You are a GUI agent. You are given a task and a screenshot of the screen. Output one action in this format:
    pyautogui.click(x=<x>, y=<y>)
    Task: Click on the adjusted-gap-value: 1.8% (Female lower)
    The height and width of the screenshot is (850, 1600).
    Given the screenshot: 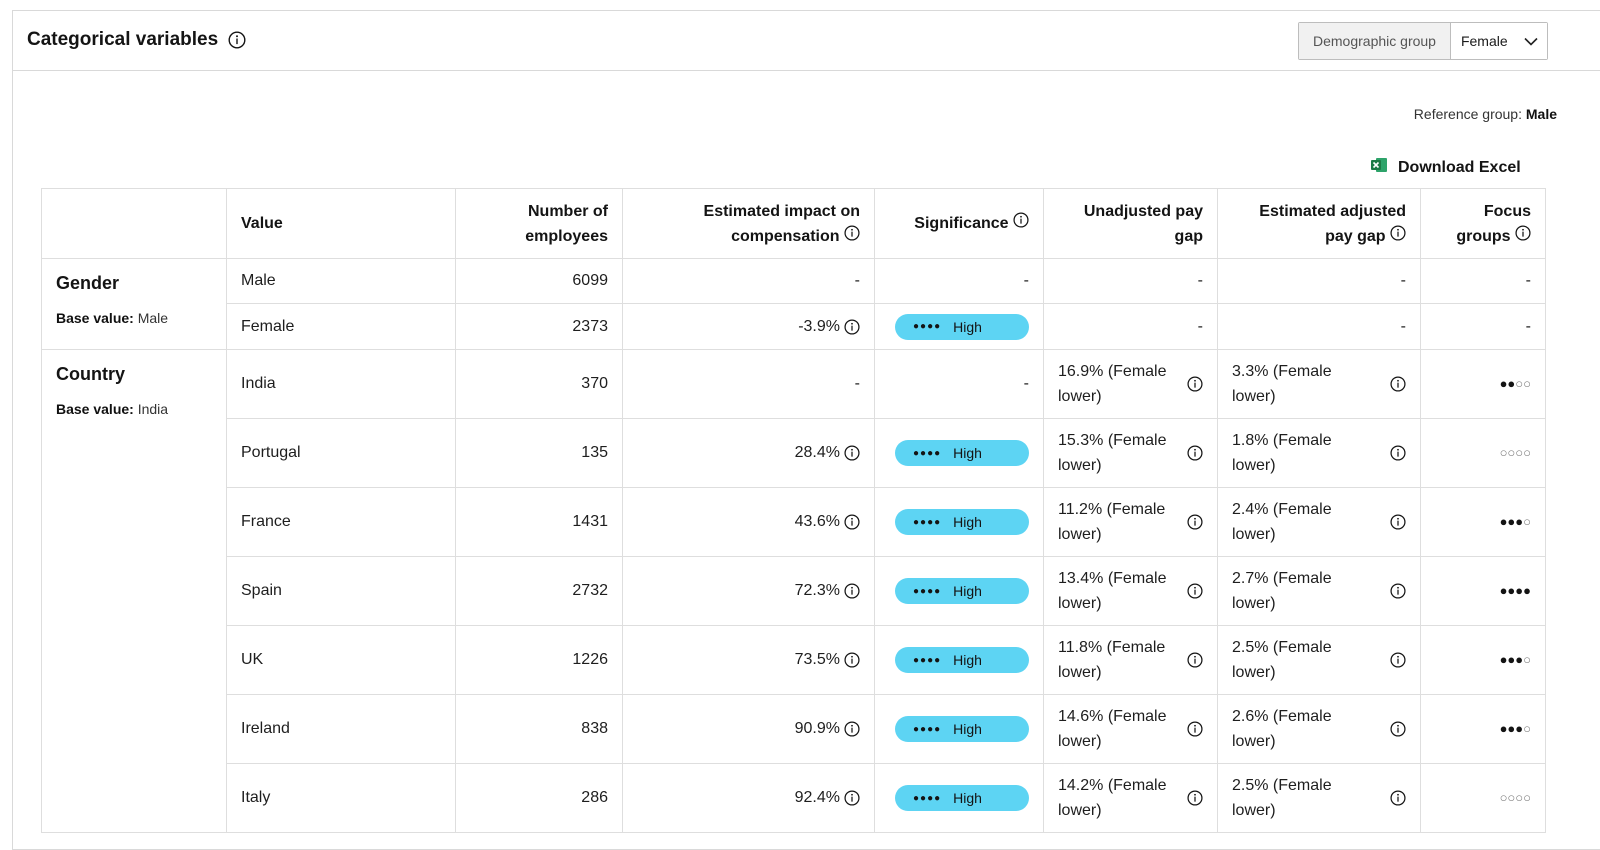 What is the action you would take?
    pyautogui.click(x=1282, y=453)
    